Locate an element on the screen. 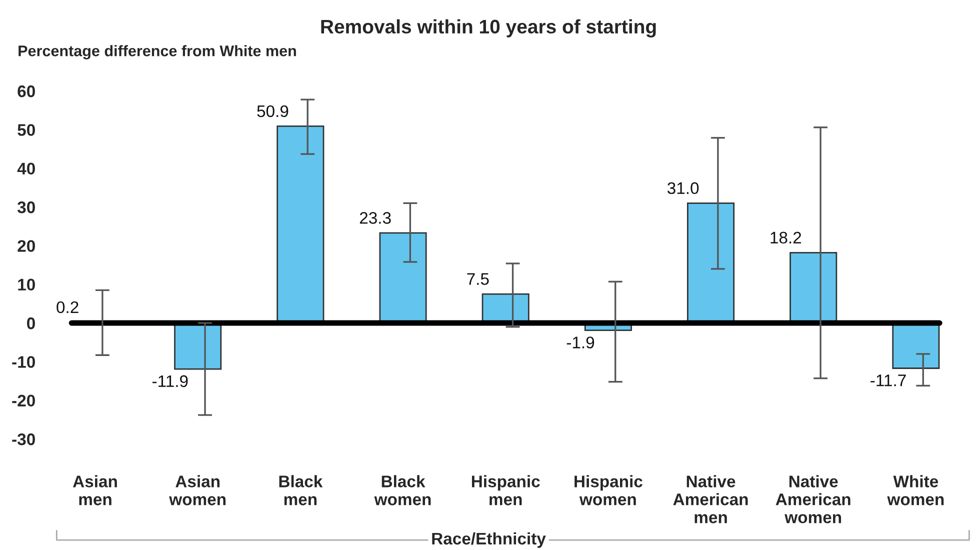  data-label: 0.2 is located at coordinates (67, 307).